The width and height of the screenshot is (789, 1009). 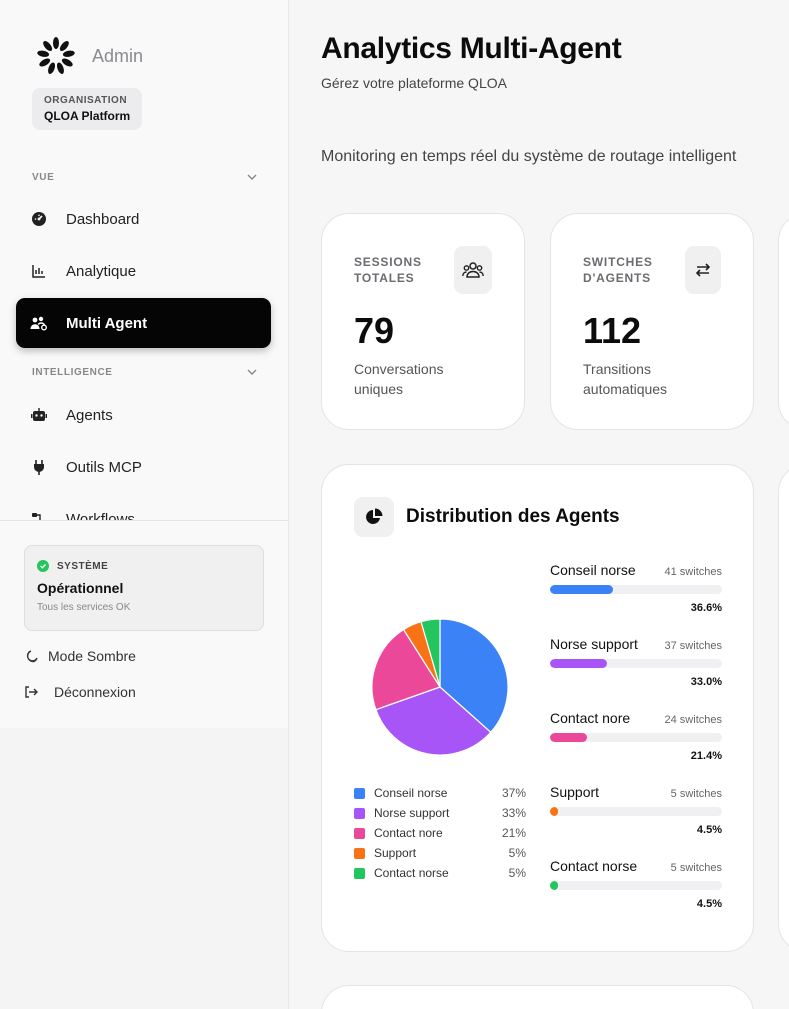 What do you see at coordinates (86, 100) in the screenshot?
I see `organisation-caption: ORGANISATION` at bounding box center [86, 100].